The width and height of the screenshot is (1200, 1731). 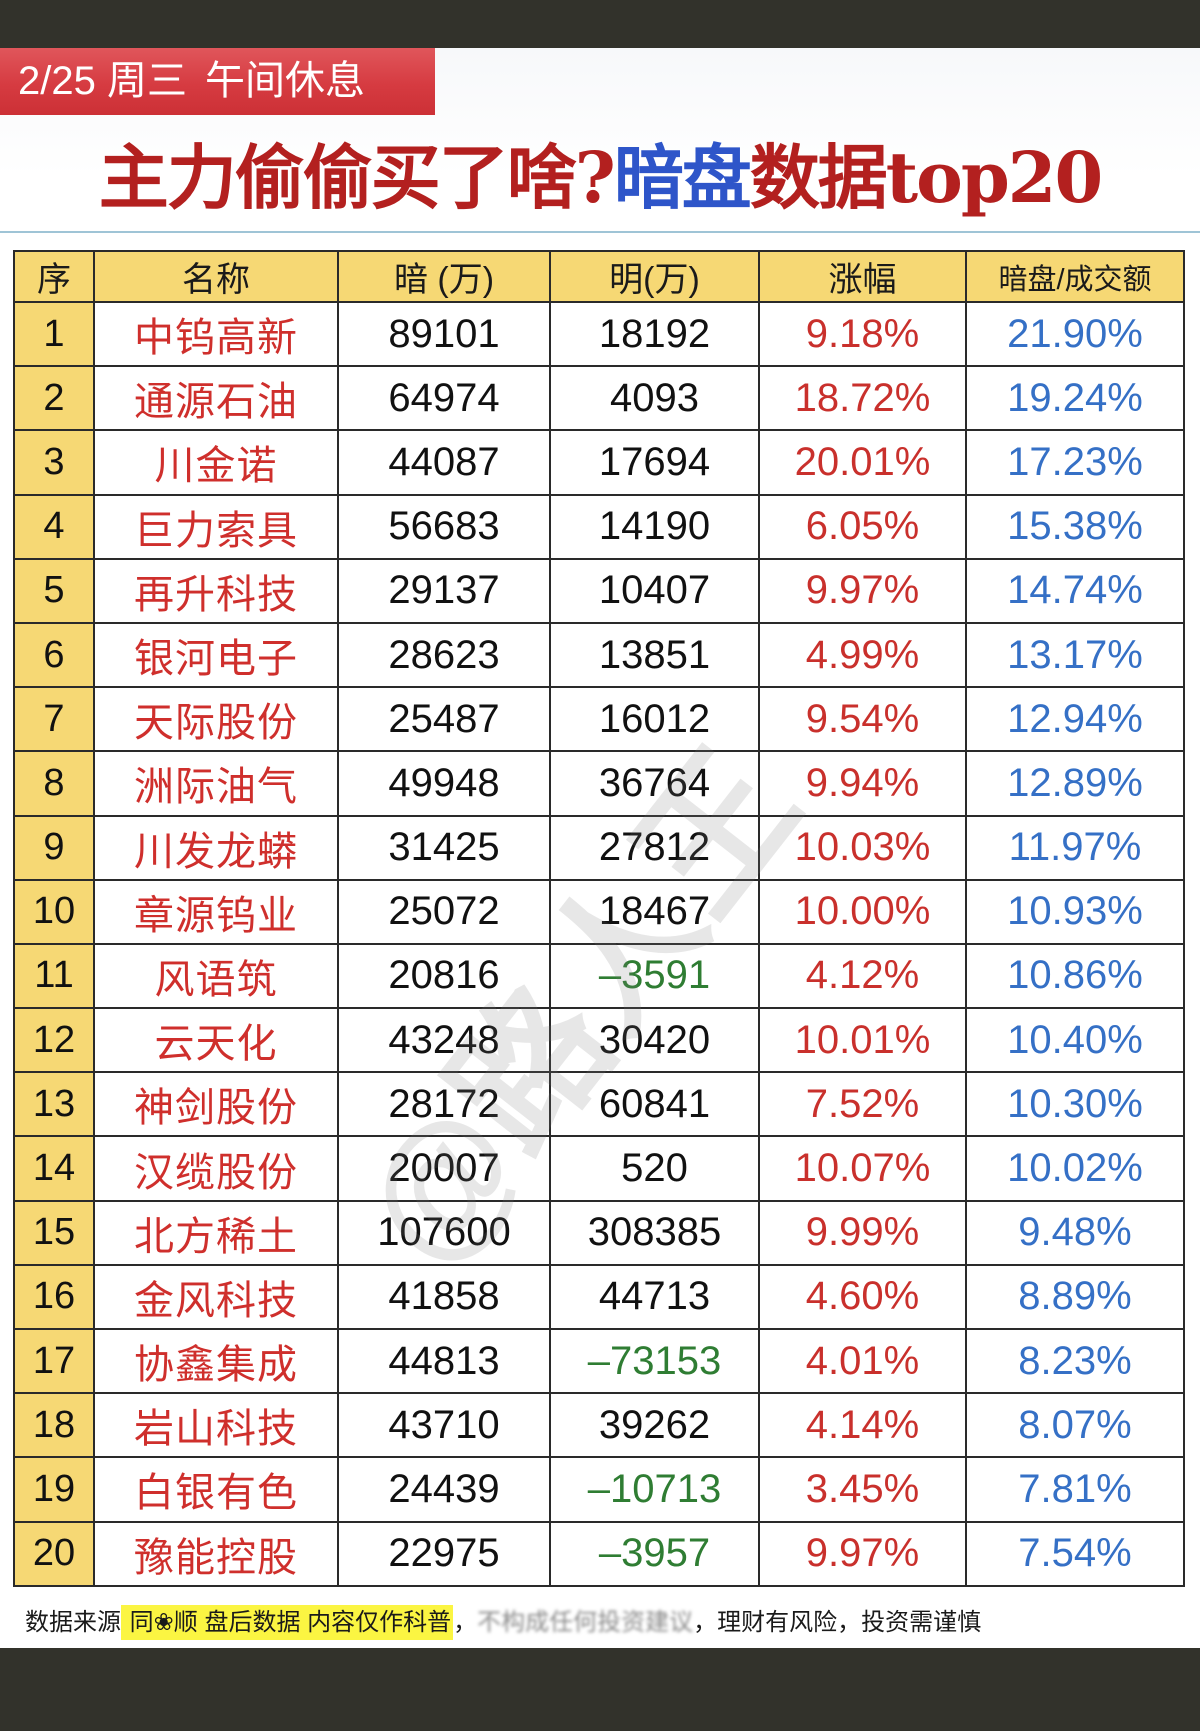 I want to click on lit-amount: 60841, so click(x=654, y=1104).